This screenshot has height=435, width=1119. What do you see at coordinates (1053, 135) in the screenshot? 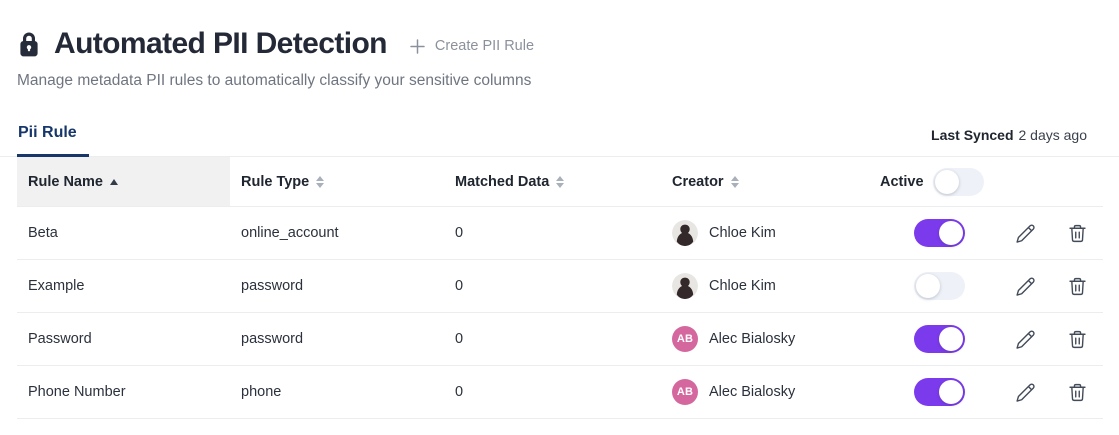
I see `last-synced-value: 2 days ago` at bounding box center [1053, 135].